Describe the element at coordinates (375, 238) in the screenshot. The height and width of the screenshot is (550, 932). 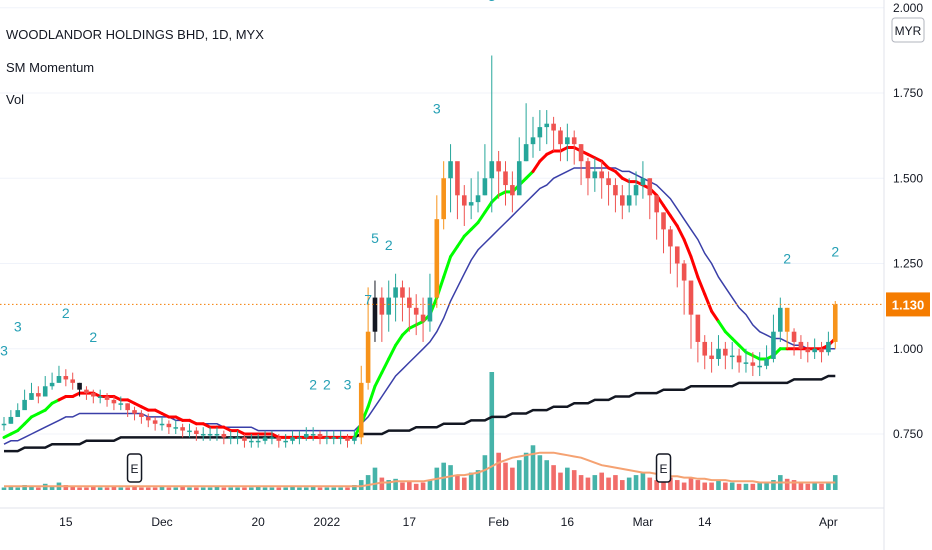
I see `count-label: 5` at that location.